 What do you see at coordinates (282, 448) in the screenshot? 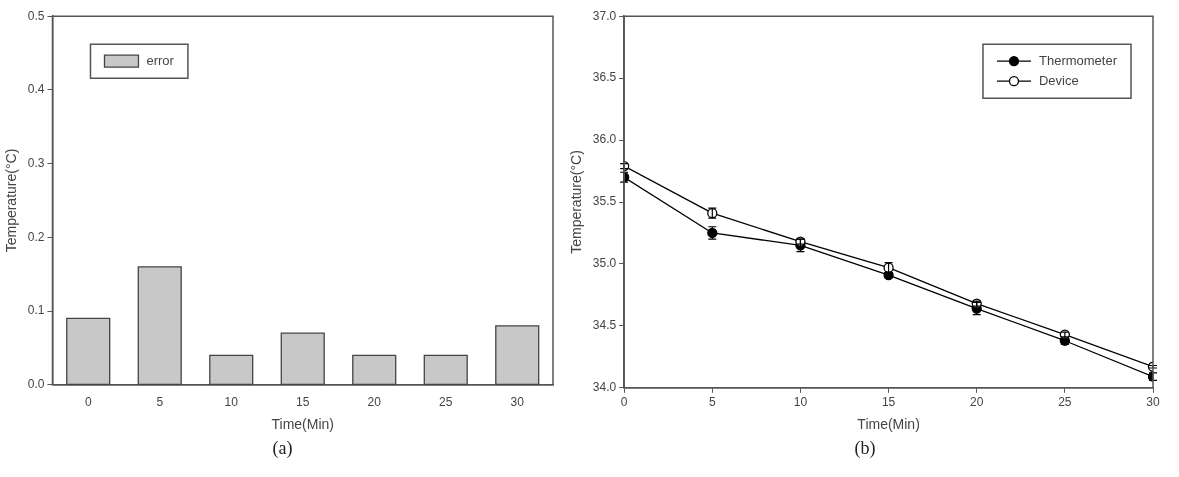
I see `text: (a)` at bounding box center [282, 448].